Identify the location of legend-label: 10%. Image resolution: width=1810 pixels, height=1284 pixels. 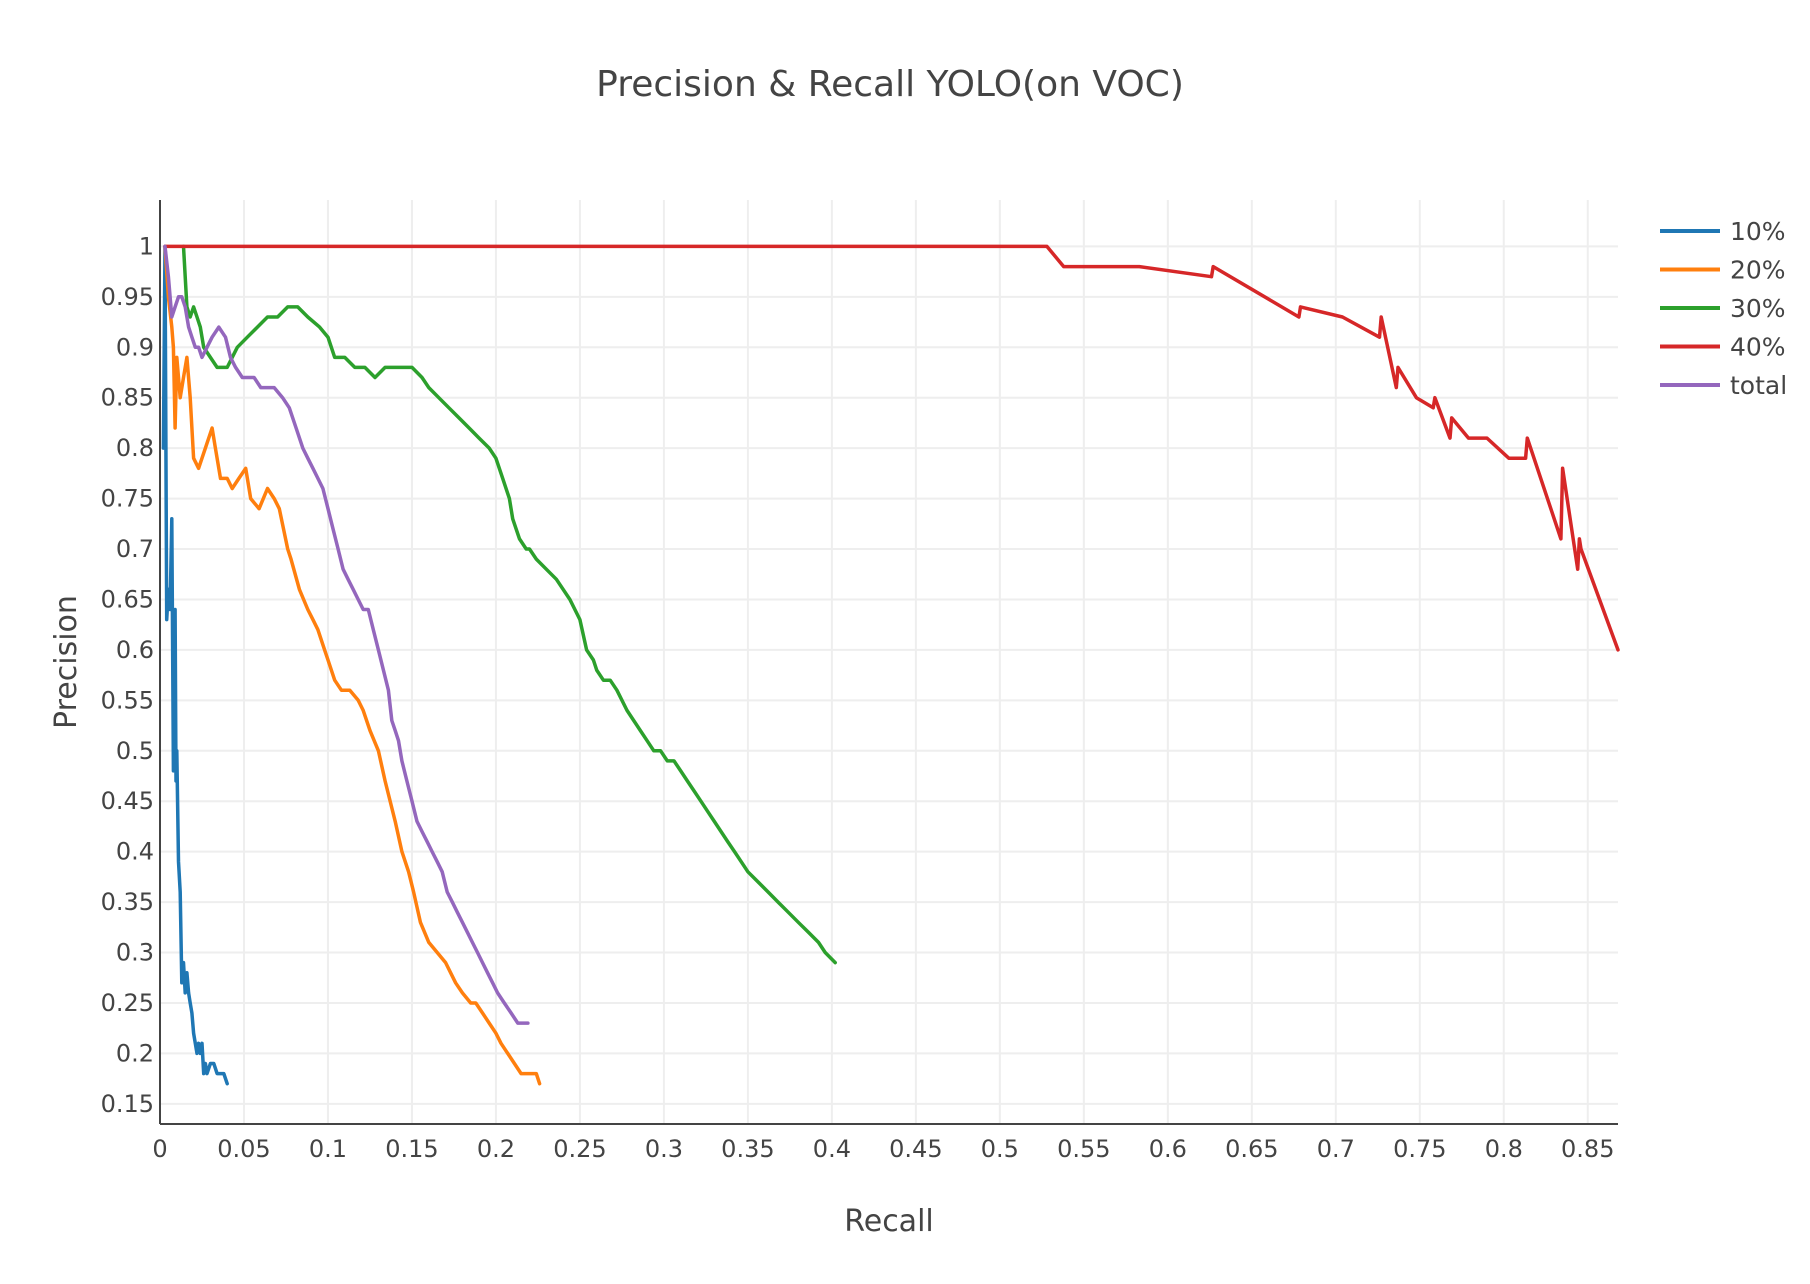
(1758, 231).